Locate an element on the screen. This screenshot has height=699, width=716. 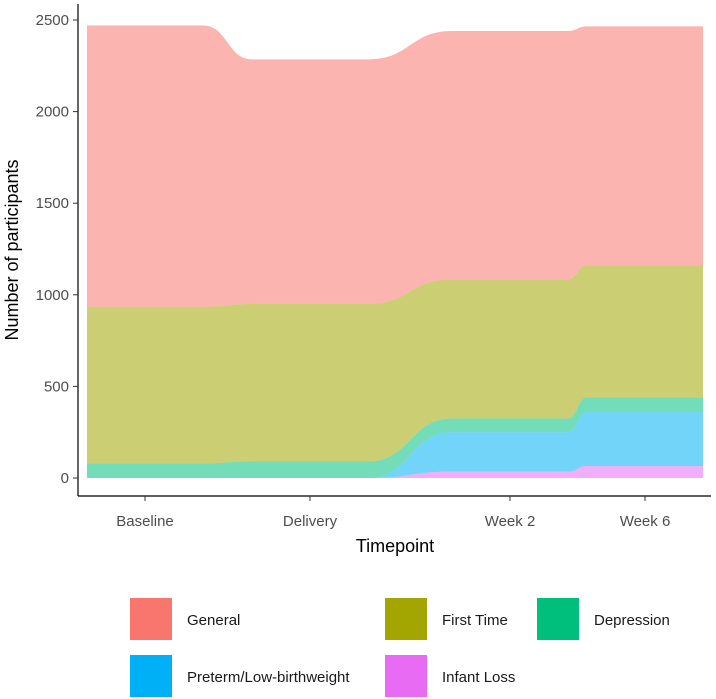
legend-key-general is located at coordinates (151, 619).